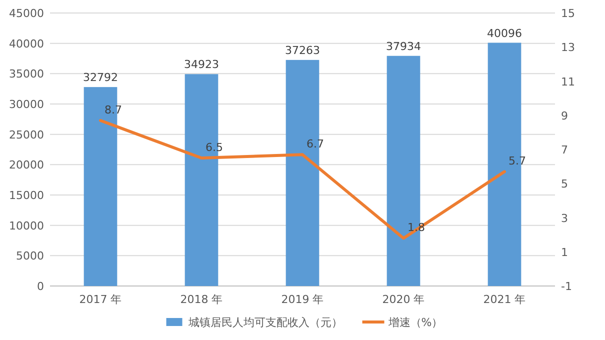 This screenshot has width=605, height=340. Describe the element at coordinates (564, 252) in the screenshot. I see `y2-tick-label: 1` at that location.